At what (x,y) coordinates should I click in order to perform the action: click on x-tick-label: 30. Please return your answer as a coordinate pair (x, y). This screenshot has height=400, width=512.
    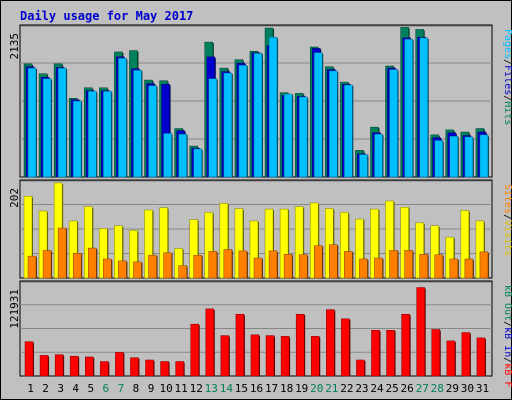
    Looking at the image, I should click on (467, 388).